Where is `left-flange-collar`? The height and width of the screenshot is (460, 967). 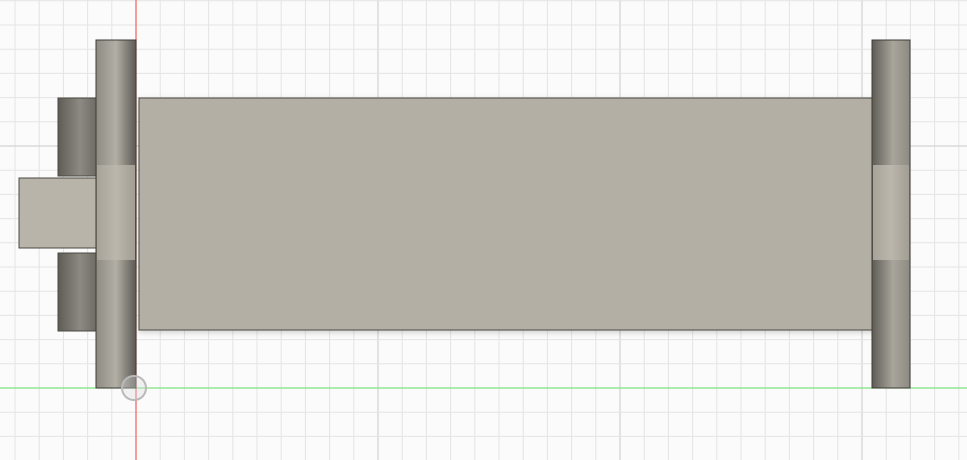
left-flange-collar is located at coordinates (116, 212).